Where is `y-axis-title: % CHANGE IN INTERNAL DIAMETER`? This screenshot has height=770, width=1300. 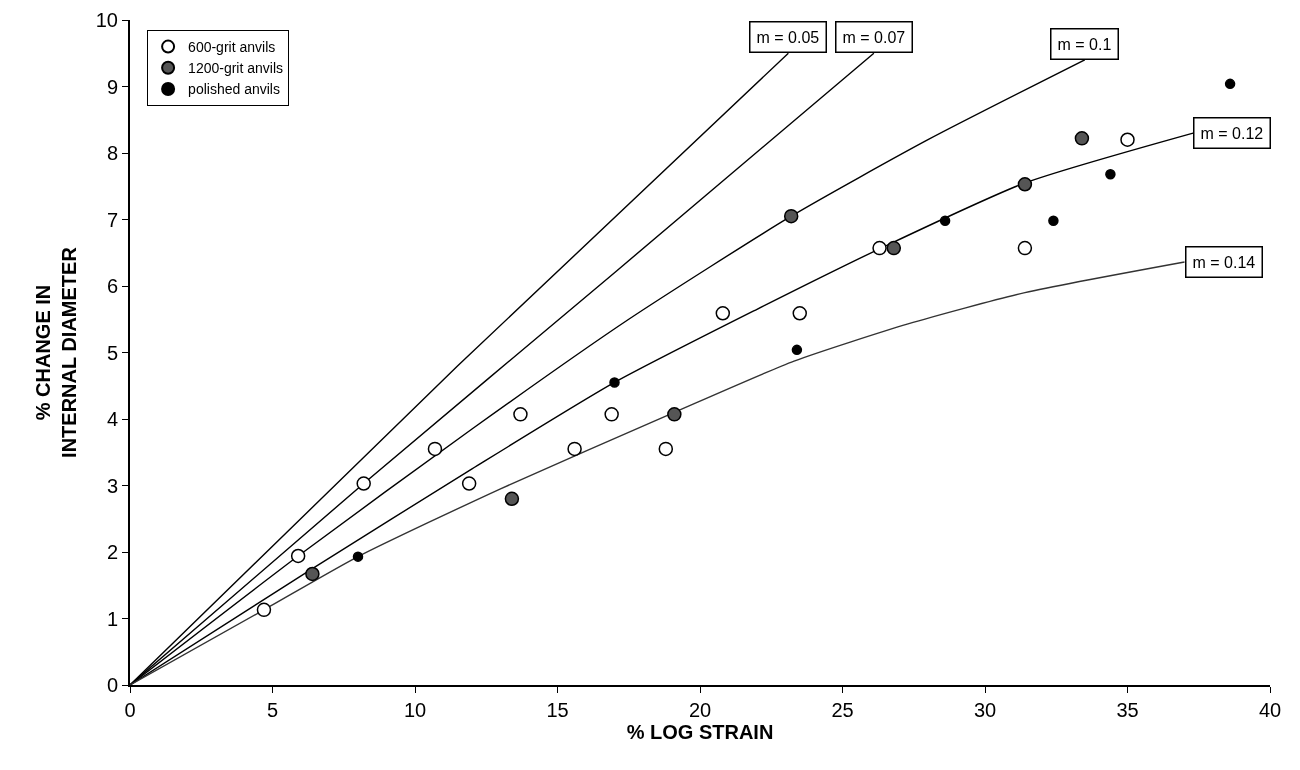
y-axis-title: % CHANGE IN INTERNAL DIAMETER is located at coordinates (55, 352).